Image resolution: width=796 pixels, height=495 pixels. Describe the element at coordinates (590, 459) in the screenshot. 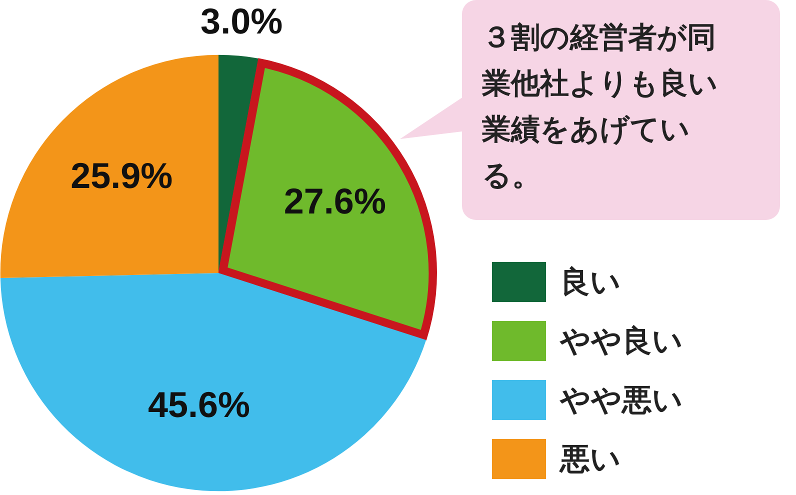

I see `legend-label: 悪い` at that location.